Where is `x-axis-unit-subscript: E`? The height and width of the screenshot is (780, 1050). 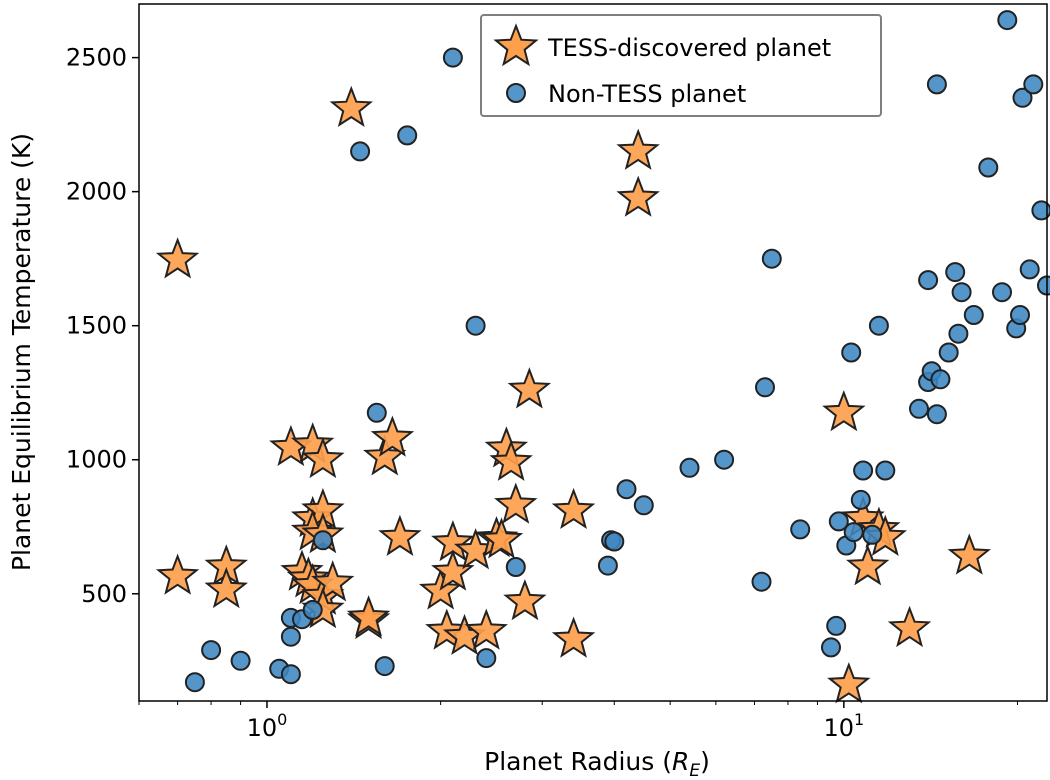 x-axis-unit-subscript: E is located at coordinates (694, 770).